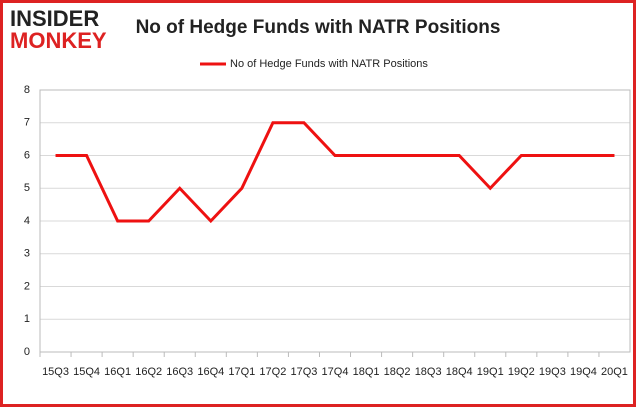 Image resolution: width=637 pixels, height=408 pixels. Describe the element at coordinates (27, 319) in the screenshot. I see `y-tick-label: 1` at that location.